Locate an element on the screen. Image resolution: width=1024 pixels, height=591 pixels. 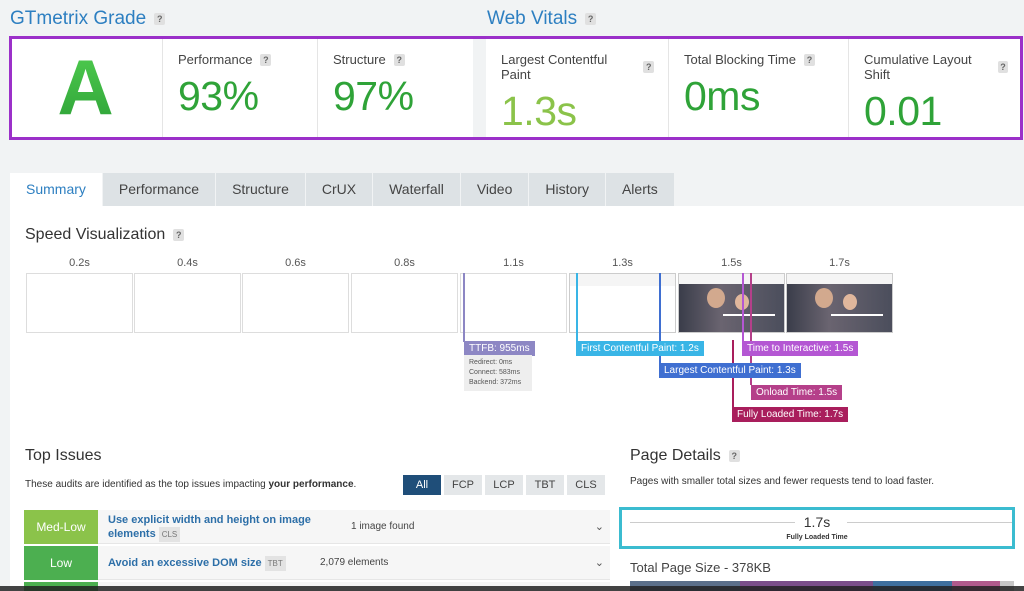
web-vitals-title: Web Vitals ? is located at coordinates (542, 19).